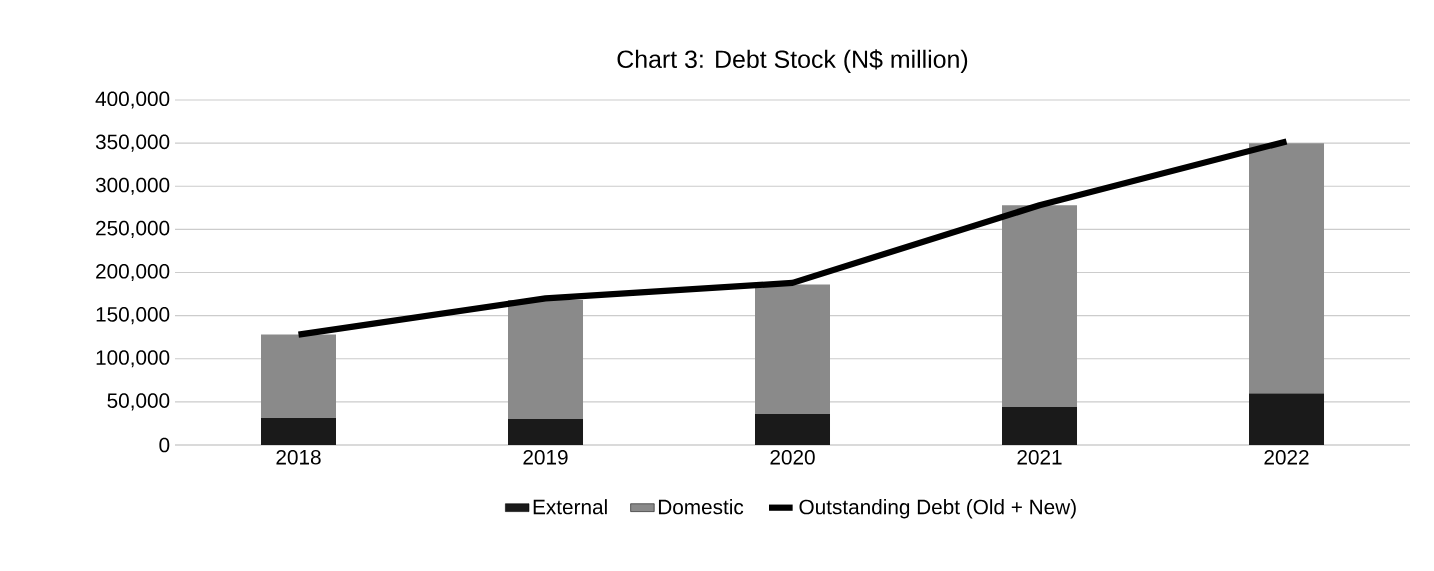 Image resolution: width=1434 pixels, height=571 pixels. I want to click on y-tick-label: 300,000, so click(132, 186).